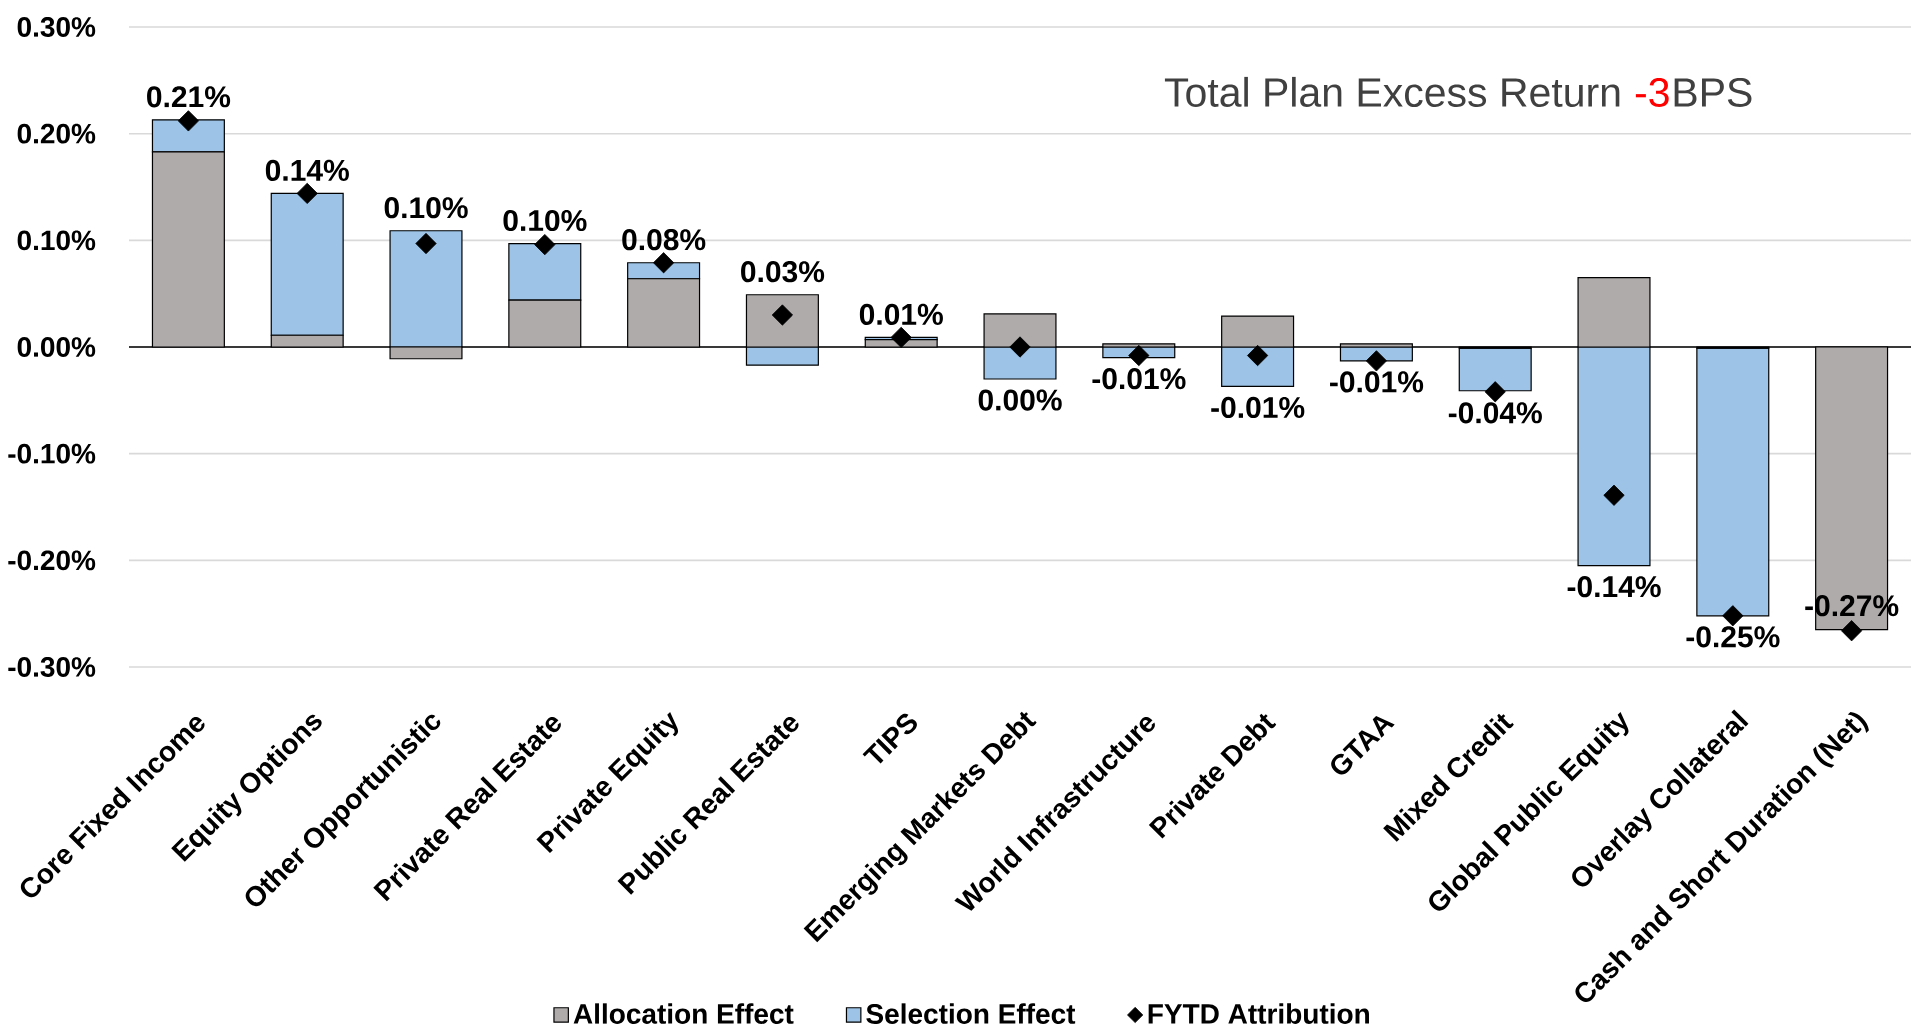 The height and width of the screenshot is (1030, 1913). Describe the element at coordinates (664, 240) in the screenshot. I see `data-label: 0.08%` at that location.